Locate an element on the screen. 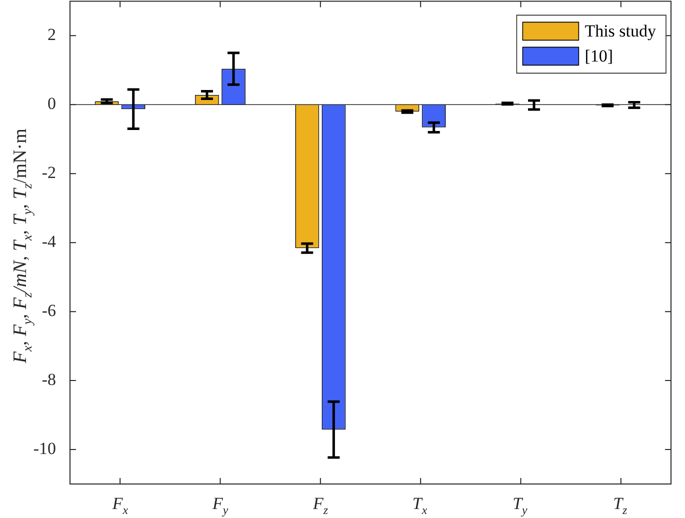 The width and height of the screenshot is (685, 518). y-tick-label: -4 is located at coordinates (49, 242).